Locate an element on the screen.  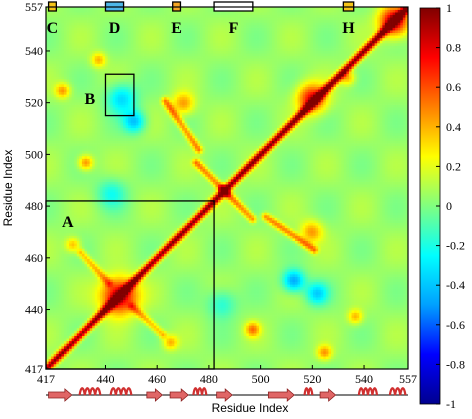
colorbar-tick-label: 0.4 is located at coordinates (453, 127).